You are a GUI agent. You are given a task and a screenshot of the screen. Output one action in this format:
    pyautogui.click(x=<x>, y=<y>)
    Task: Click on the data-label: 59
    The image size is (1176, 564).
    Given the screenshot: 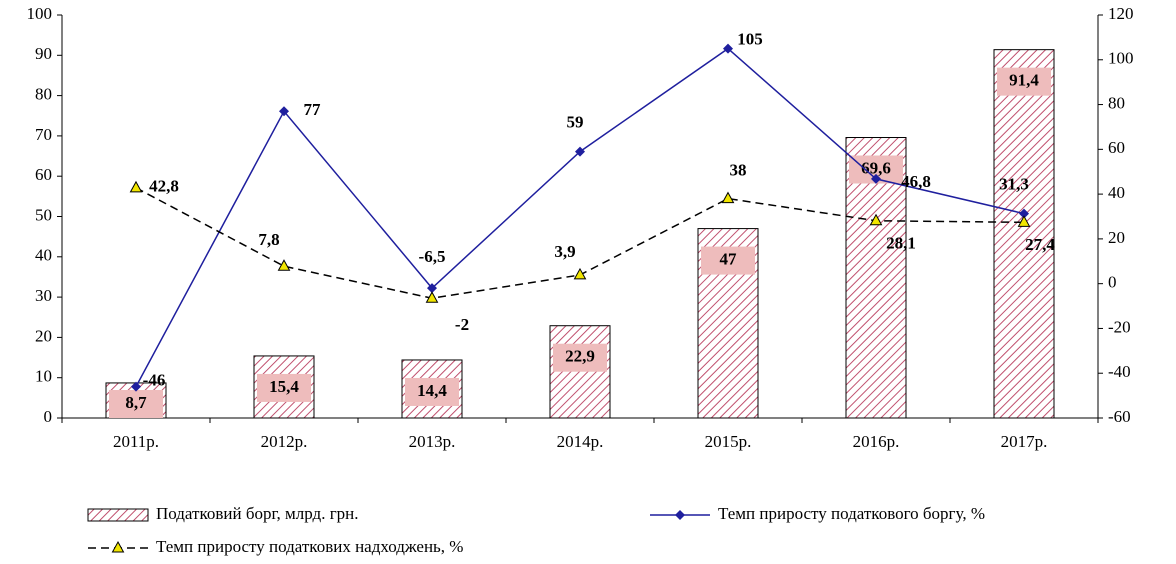 What is the action you would take?
    pyautogui.click(x=575, y=121)
    